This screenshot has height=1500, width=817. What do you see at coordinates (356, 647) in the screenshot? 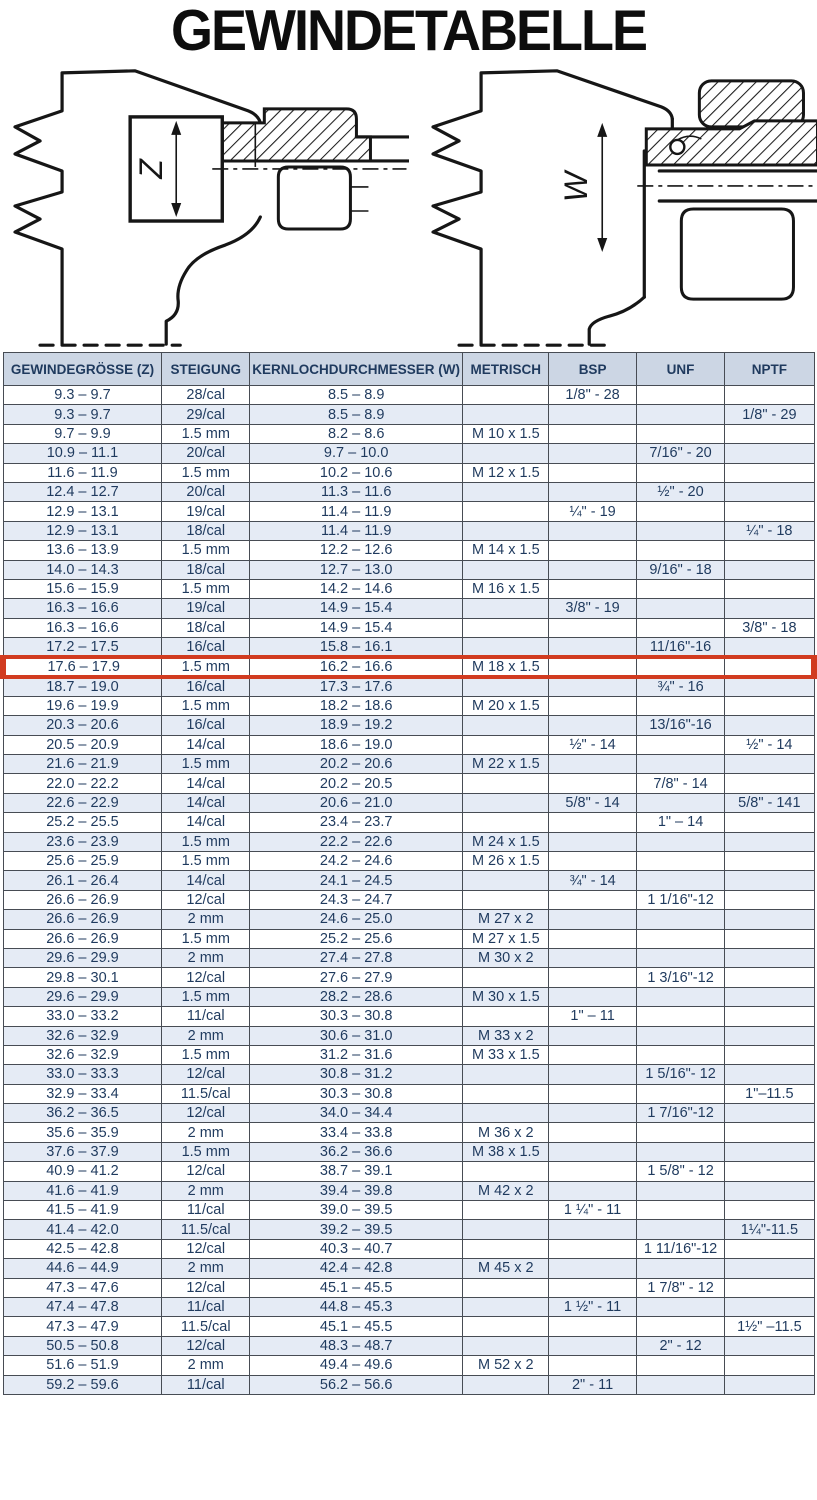
I see `table-cell: 15.8 – 16.1` at bounding box center [356, 647].